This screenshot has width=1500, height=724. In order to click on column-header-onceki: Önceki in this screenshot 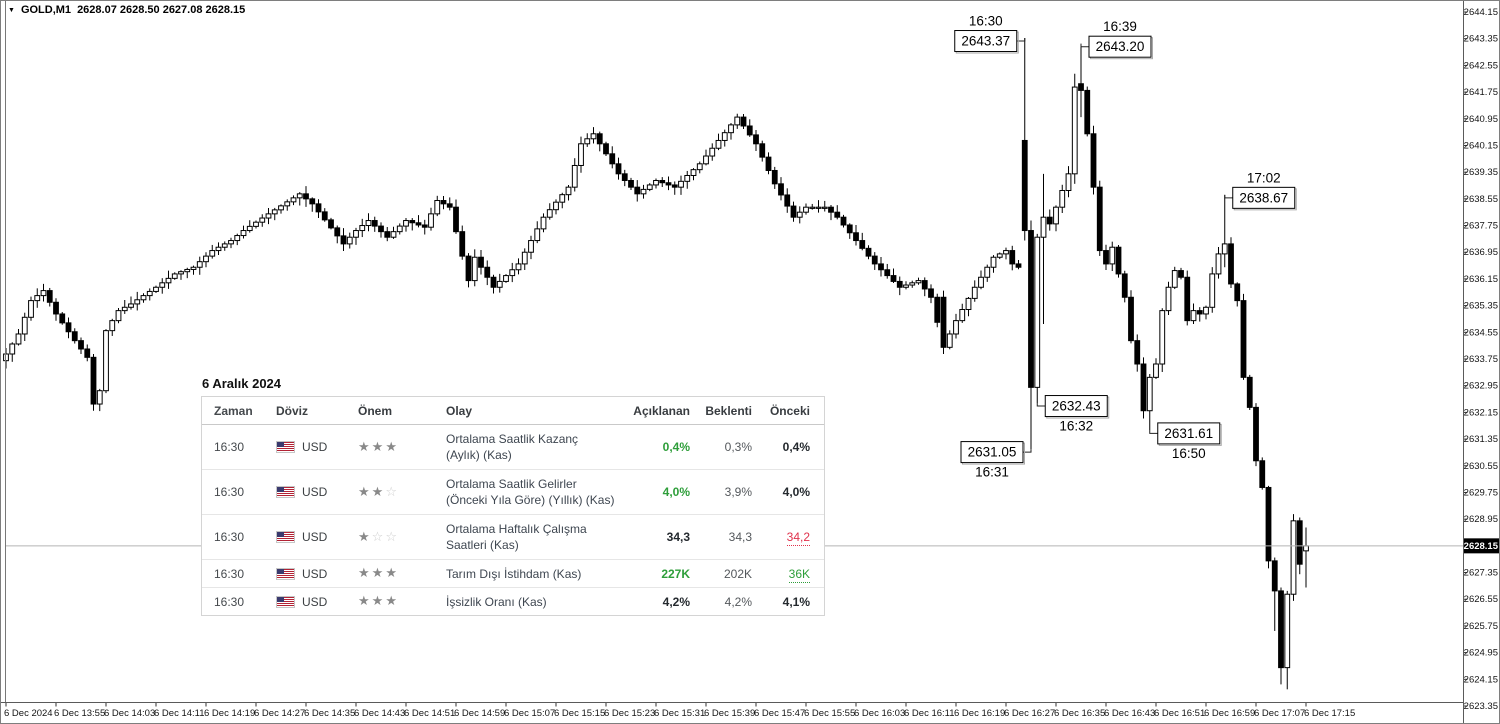, I will do `click(789, 410)`.